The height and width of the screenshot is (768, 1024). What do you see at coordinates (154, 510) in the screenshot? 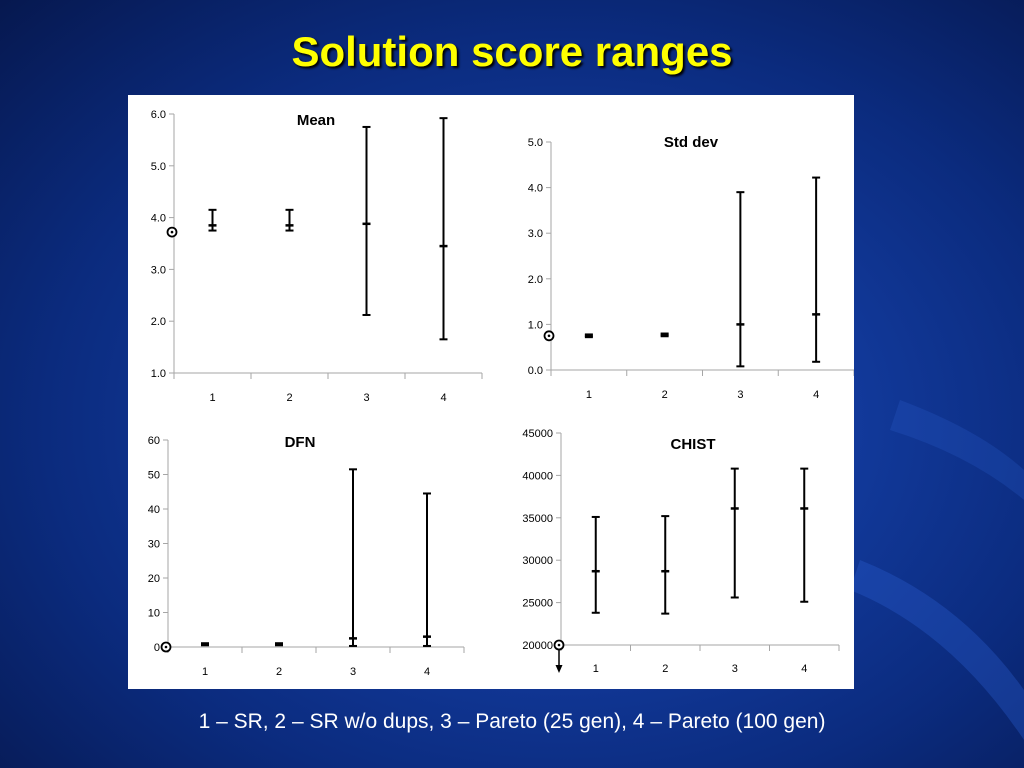
I see `chart3-y-tick-label: 40` at bounding box center [154, 510].